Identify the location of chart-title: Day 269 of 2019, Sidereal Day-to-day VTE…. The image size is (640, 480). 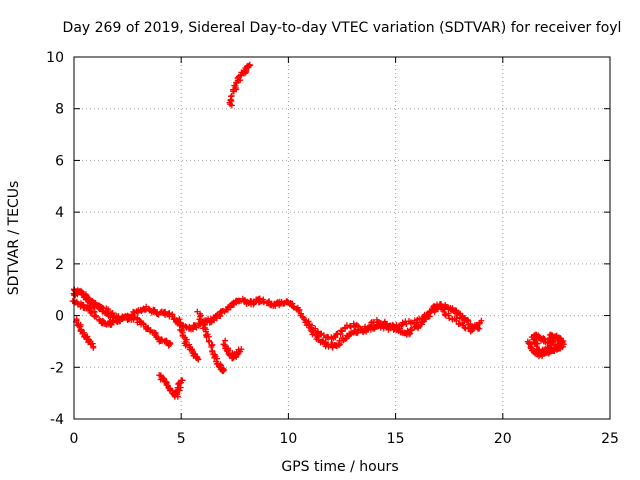
(342, 28).